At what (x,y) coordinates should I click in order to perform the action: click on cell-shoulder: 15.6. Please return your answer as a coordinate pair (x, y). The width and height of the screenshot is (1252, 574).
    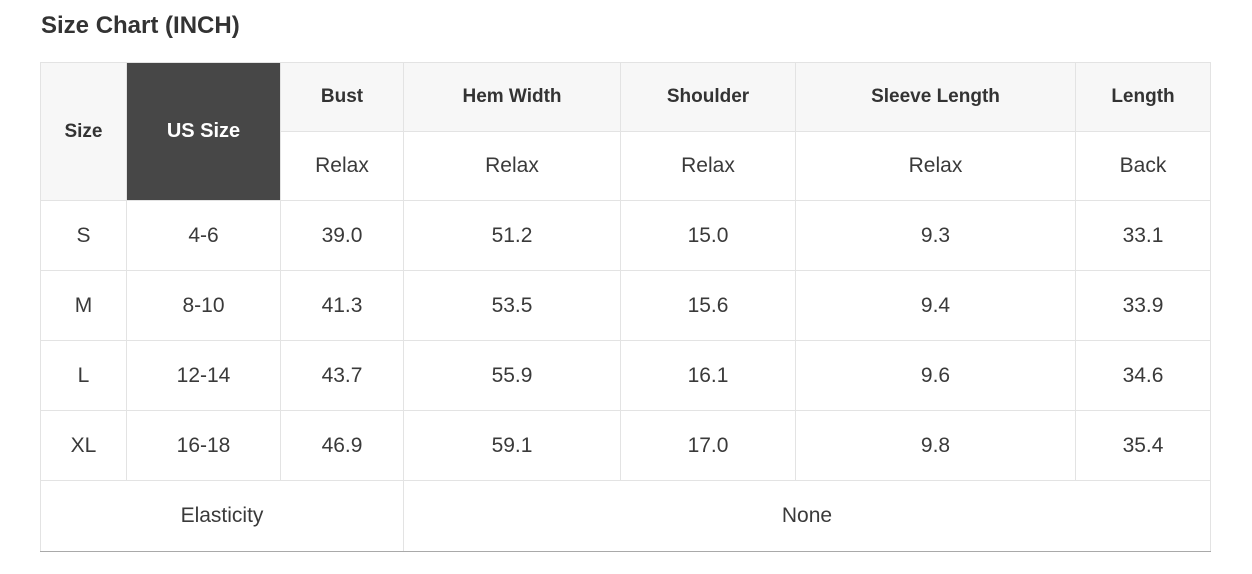
    Looking at the image, I should click on (708, 305).